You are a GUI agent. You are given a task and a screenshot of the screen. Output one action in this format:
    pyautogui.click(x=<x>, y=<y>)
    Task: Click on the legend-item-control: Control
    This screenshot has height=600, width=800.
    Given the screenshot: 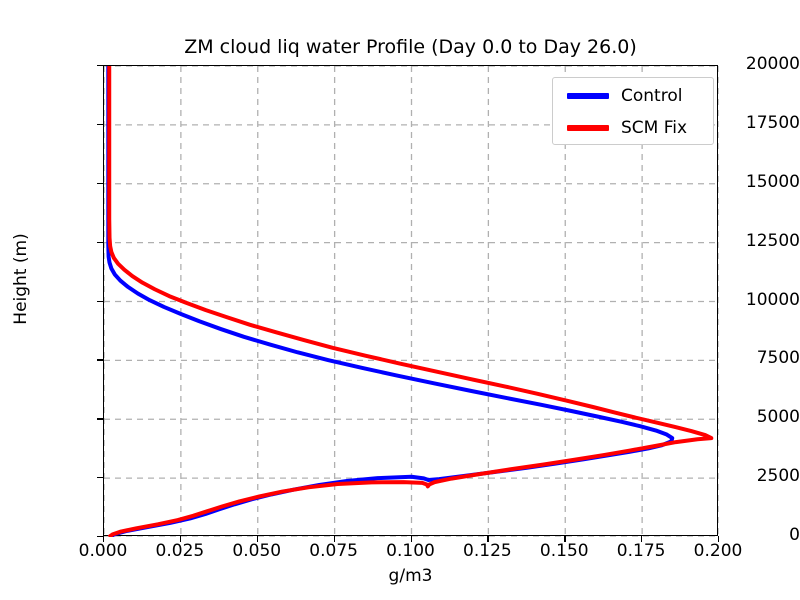 What is the action you would take?
    pyautogui.click(x=634, y=96)
    